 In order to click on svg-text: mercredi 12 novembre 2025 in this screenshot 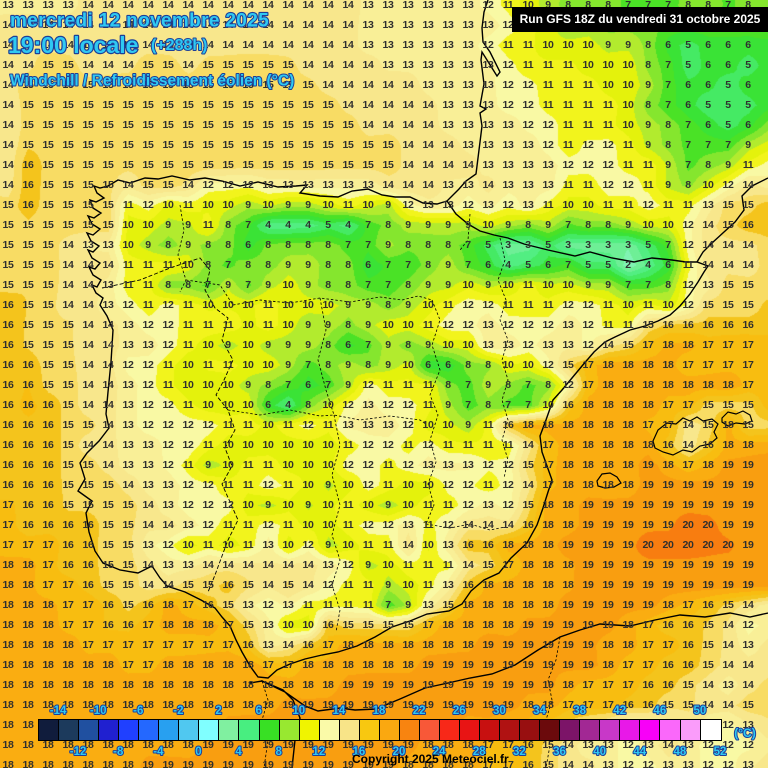, I will do `click(139, 21)`.